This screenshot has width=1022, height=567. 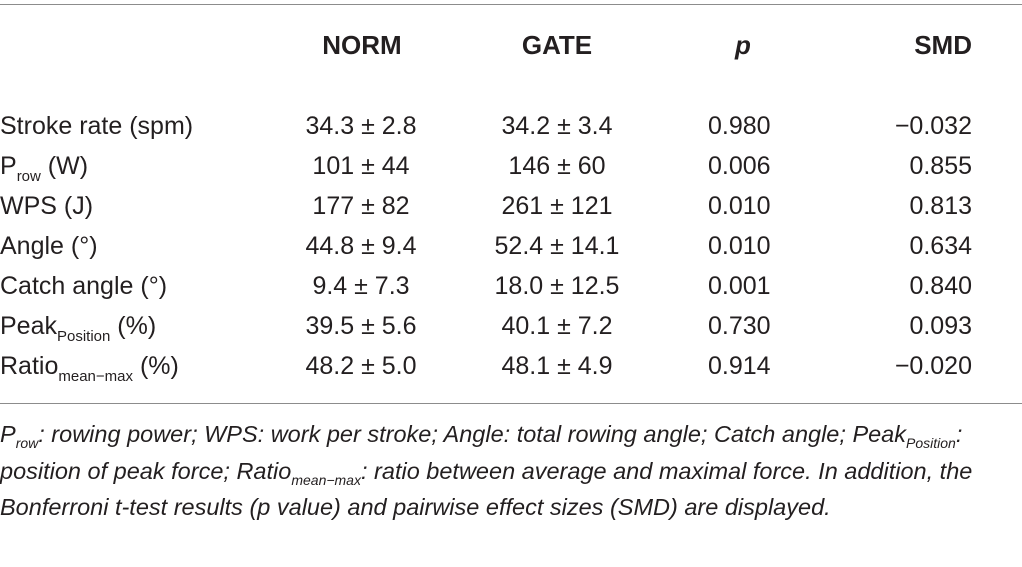 I want to click on cell-p: 0.980, so click(x=739, y=126).